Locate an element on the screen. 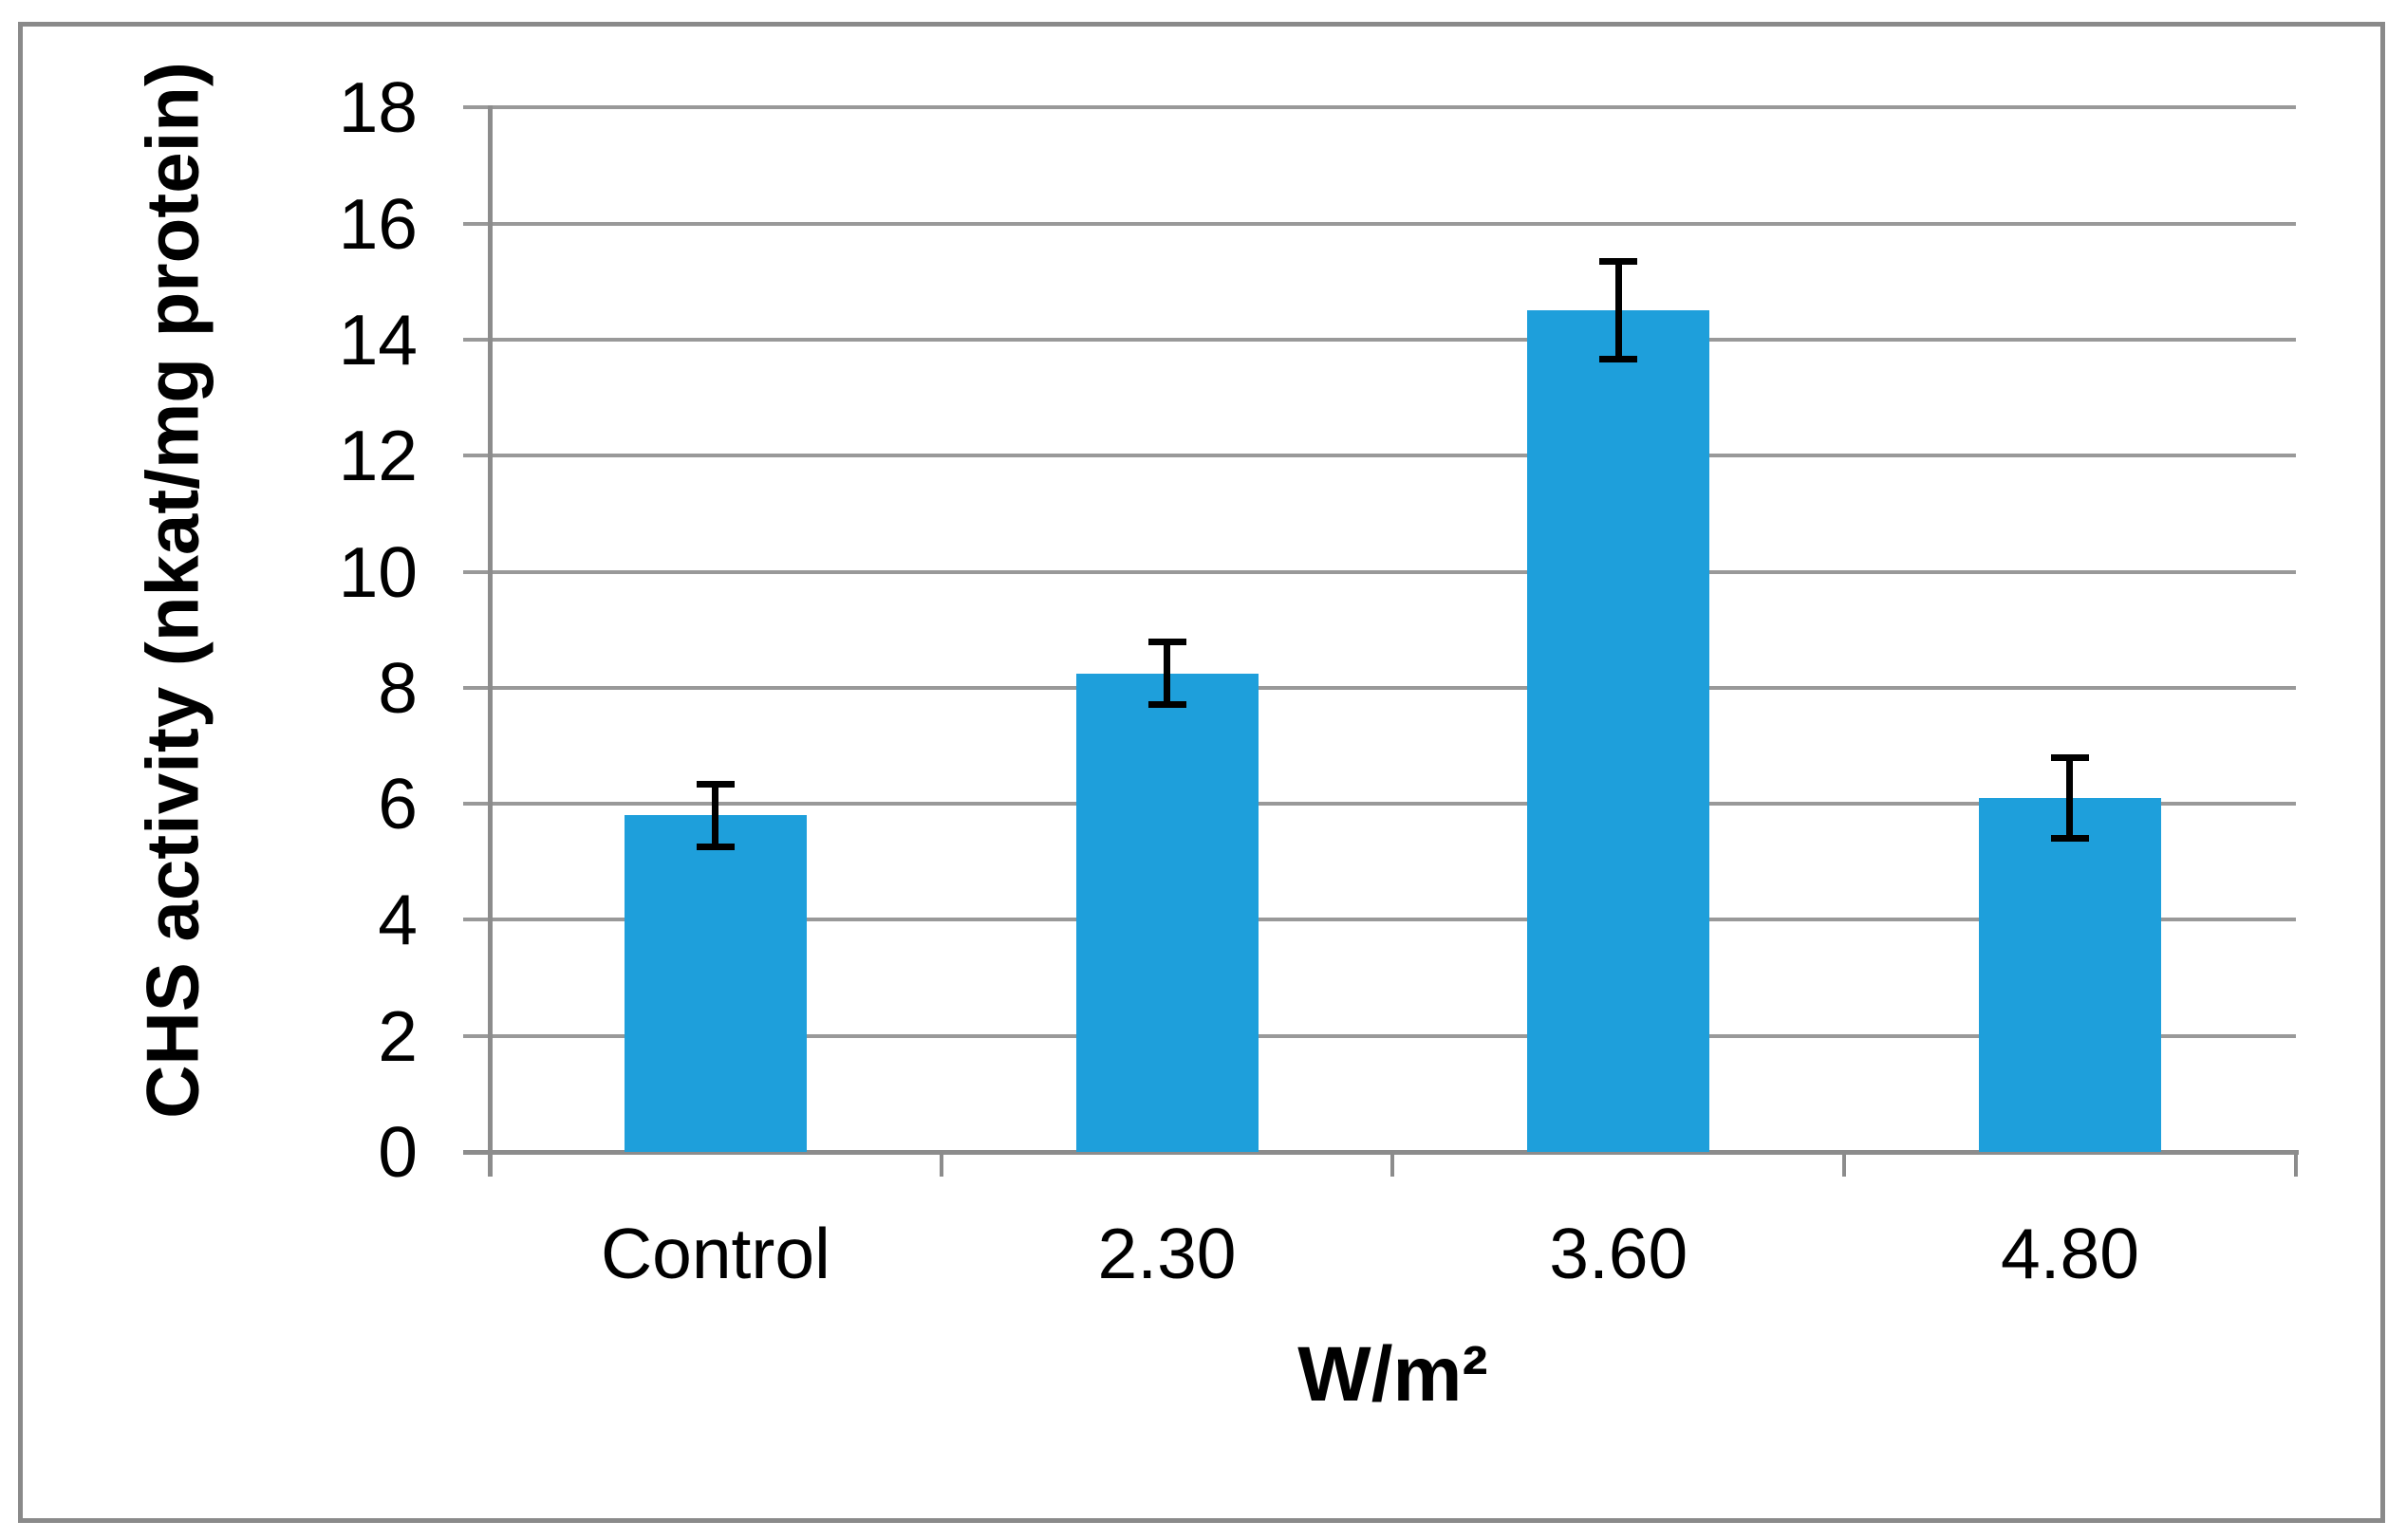 The width and height of the screenshot is (2406, 1540). bar-2.30 is located at coordinates (1167, 912).